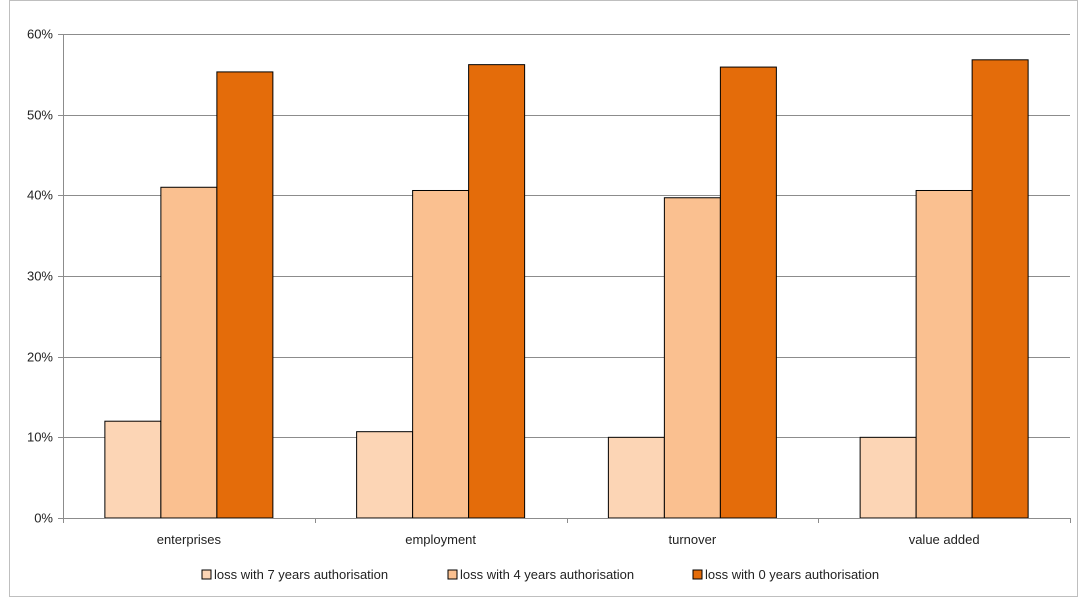 The image size is (1078, 597). I want to click on legend-label: loss with 4 years authorisation, so click(547, 574).